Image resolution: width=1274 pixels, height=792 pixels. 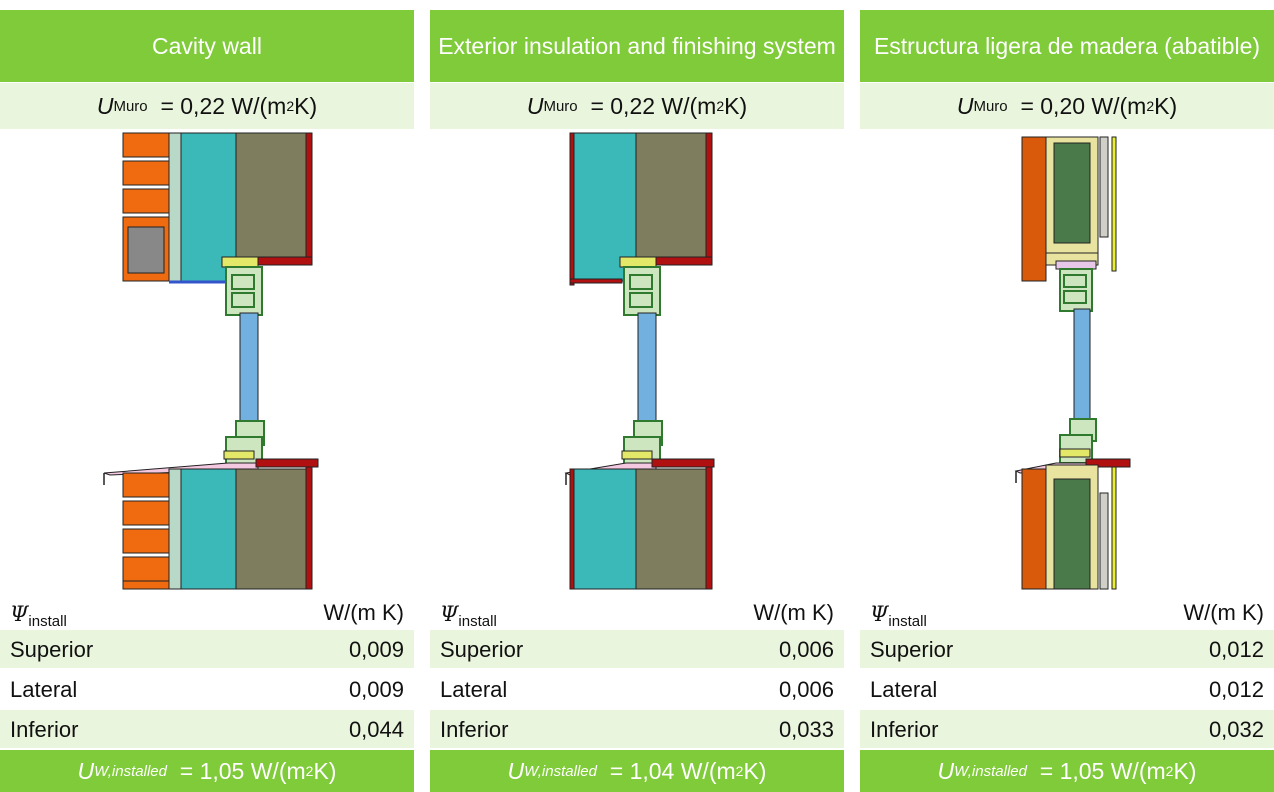 I want to click on brick-course-top, so click(x=146, y=207).